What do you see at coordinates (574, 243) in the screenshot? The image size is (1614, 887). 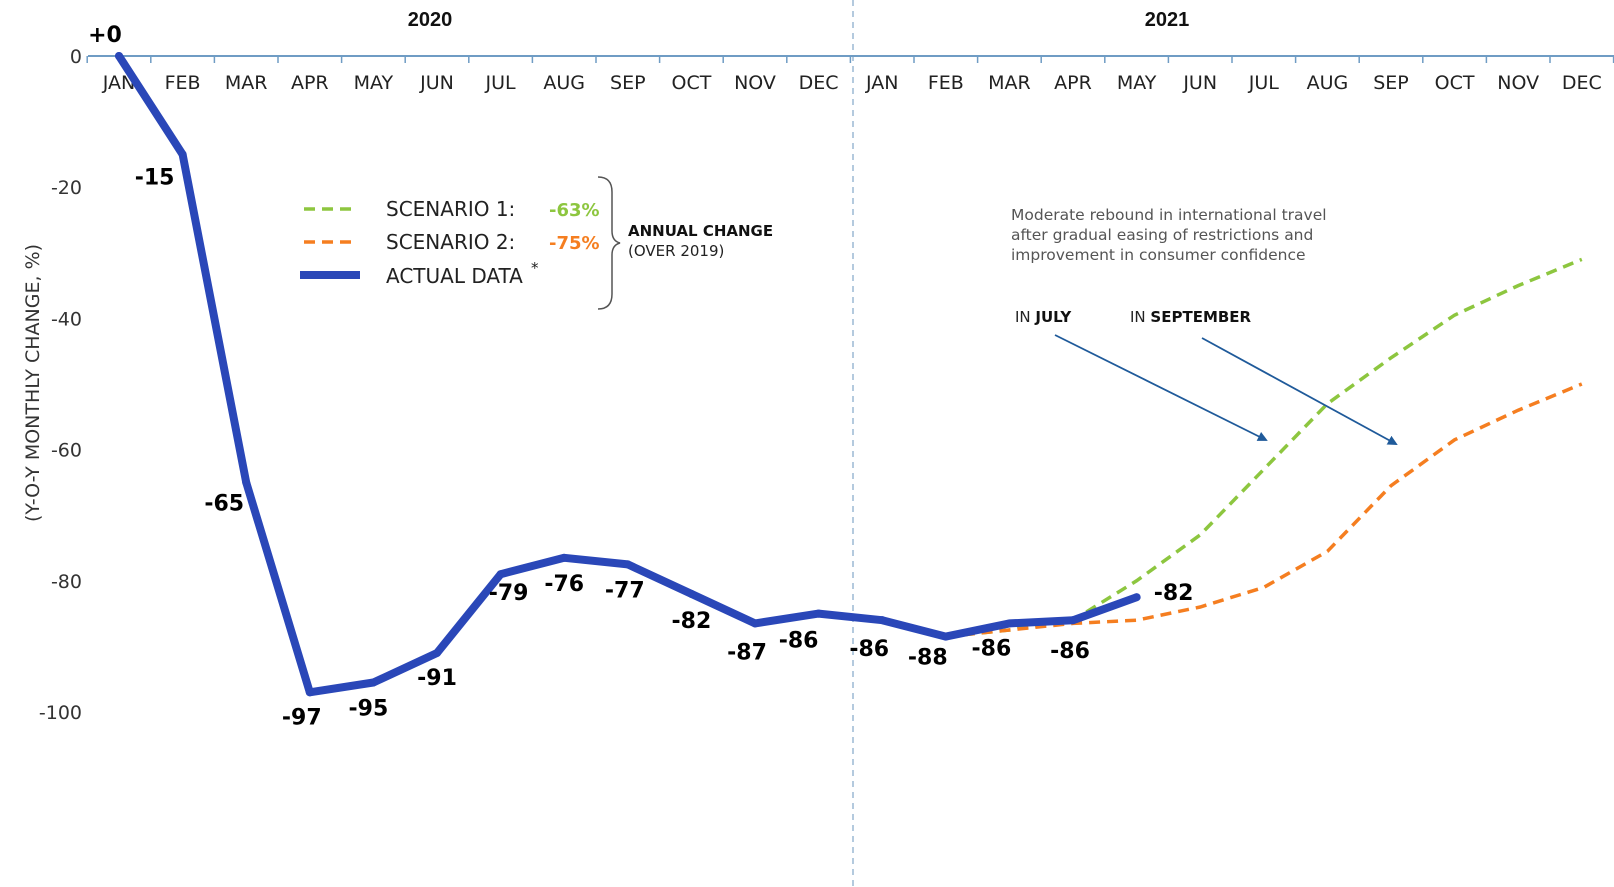 I see `legend-pct-scenario-2: -75%` at bounding box center [574, 243].